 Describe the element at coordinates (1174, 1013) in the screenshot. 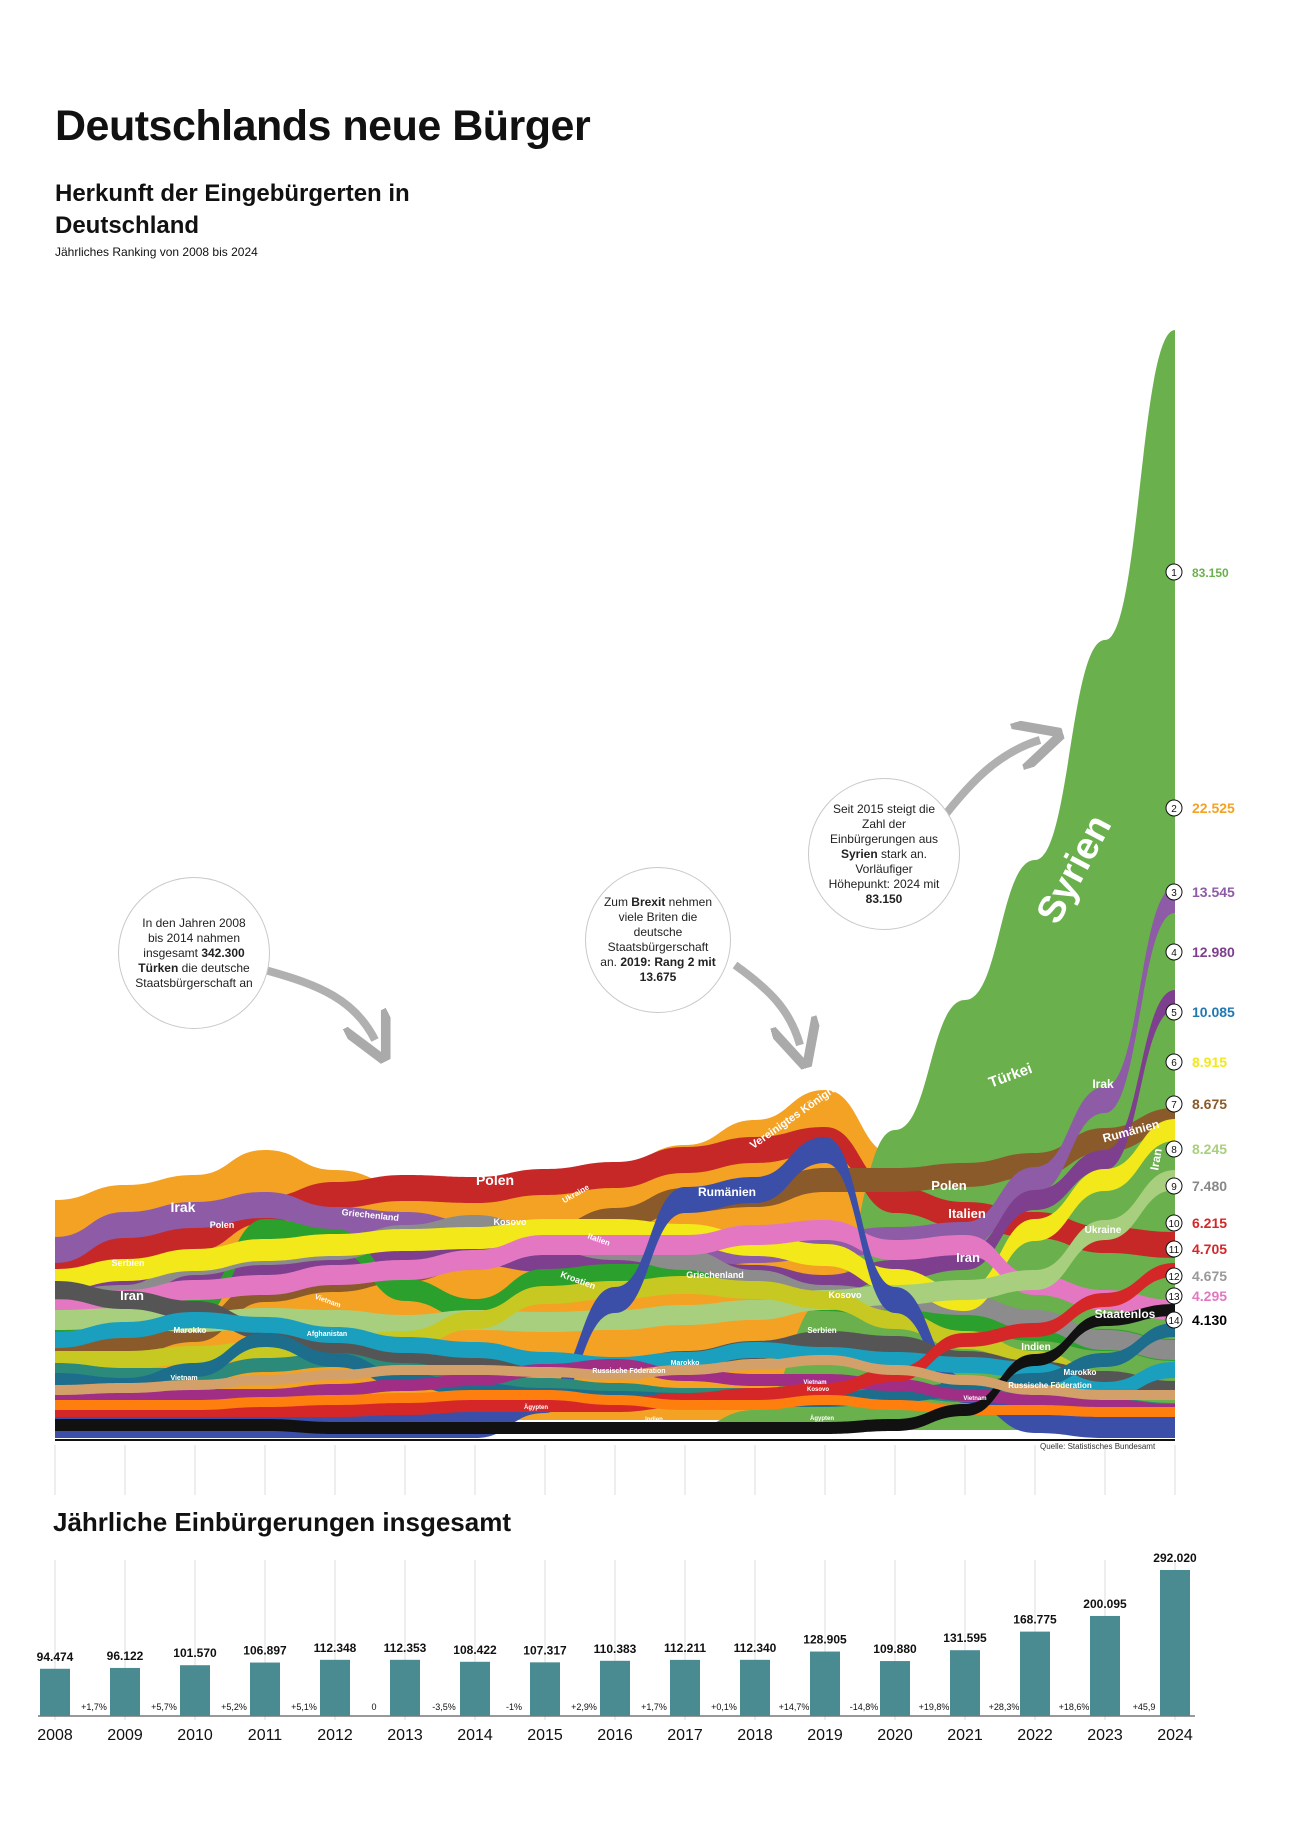

I see `rank-number: 5` at that location.